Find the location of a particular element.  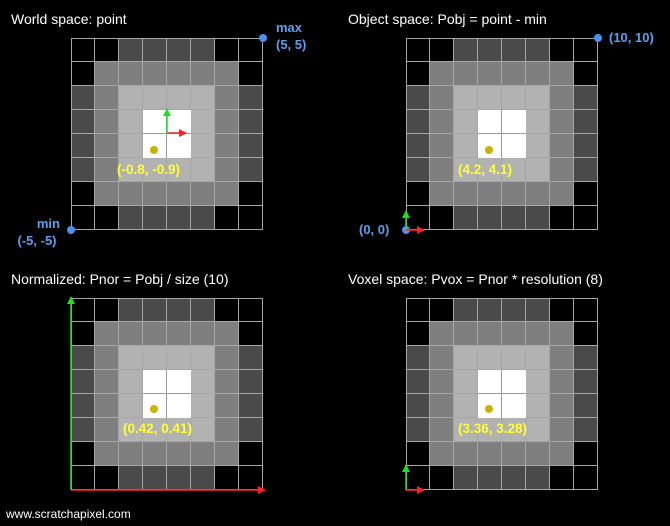

min-corner-label: min (-5, -5) is located at coordinates (37, 232).